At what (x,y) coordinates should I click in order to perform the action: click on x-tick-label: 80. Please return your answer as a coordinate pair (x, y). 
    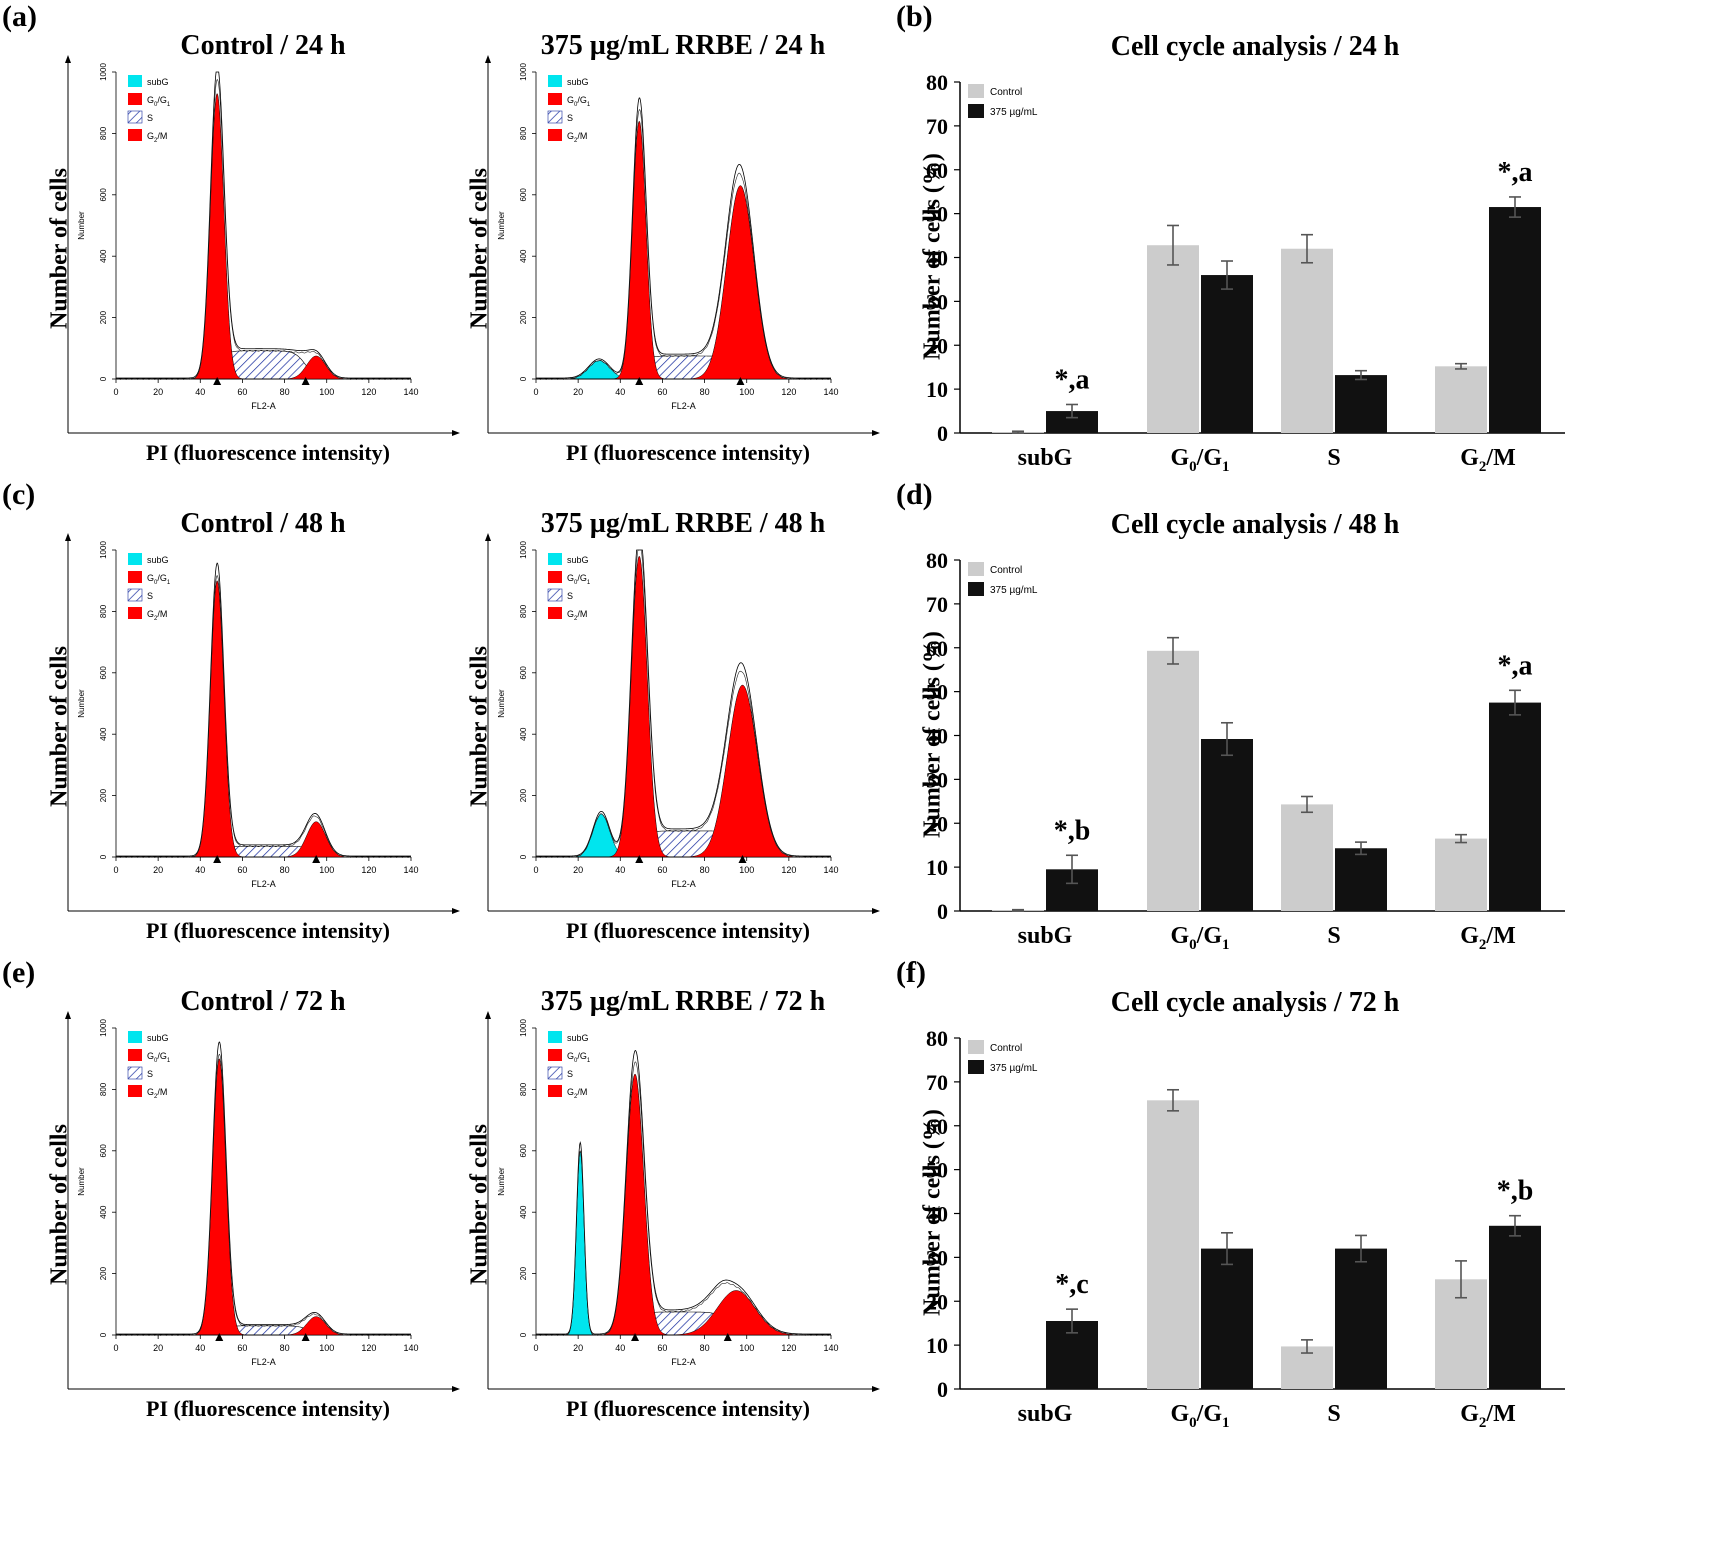
    Looking at the image, I should click on (705, 392).